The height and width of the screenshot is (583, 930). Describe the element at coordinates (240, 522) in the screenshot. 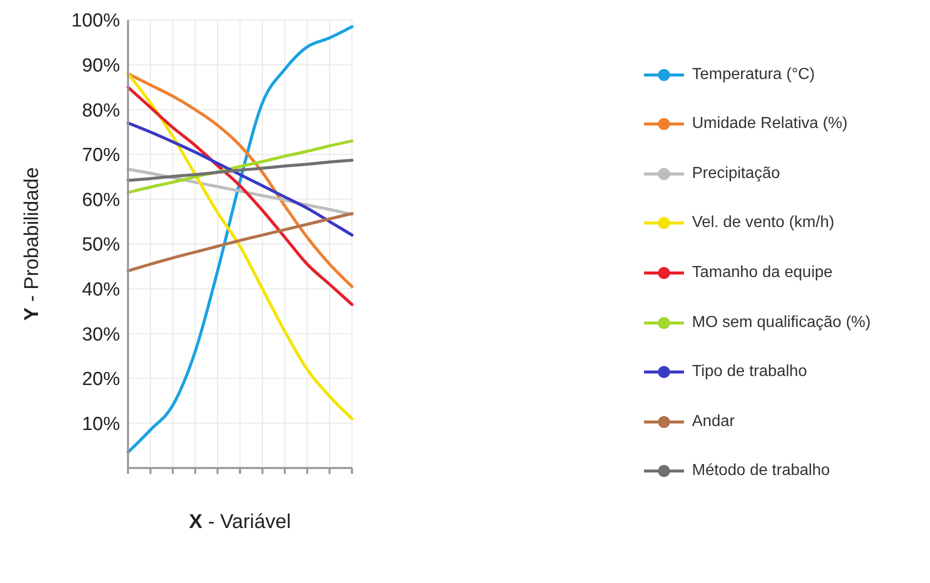

I see `x-axis-title: X - Variável` at that location.